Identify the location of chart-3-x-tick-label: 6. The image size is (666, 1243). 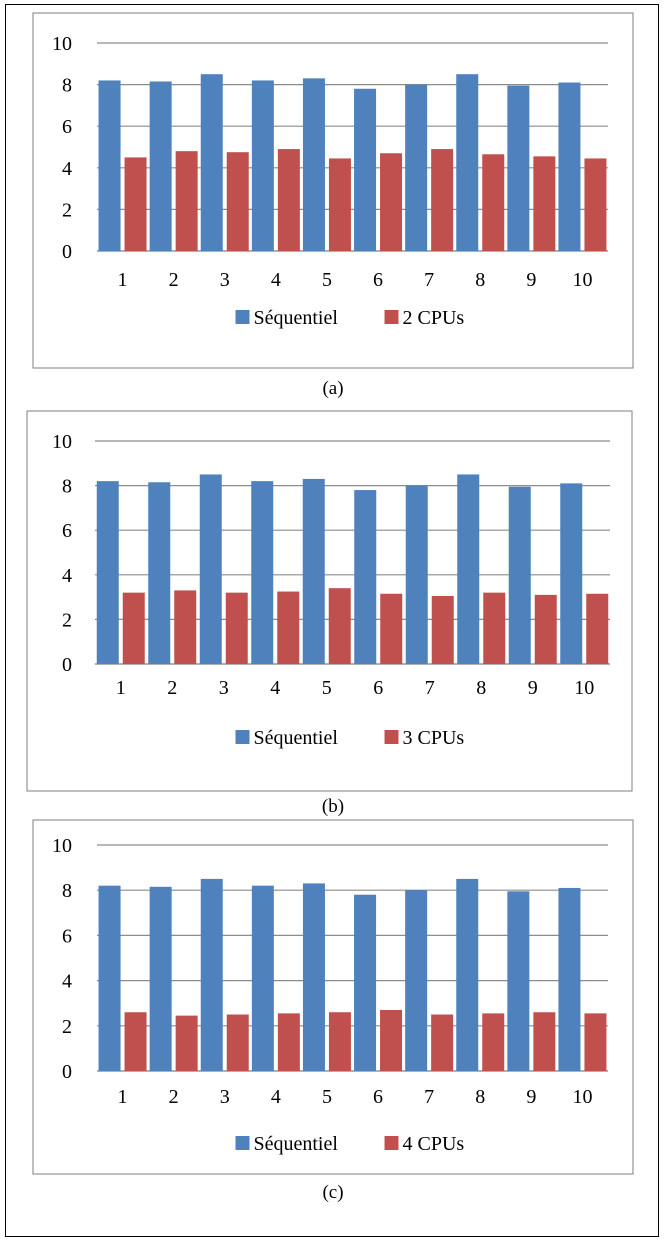
(378, 1097).